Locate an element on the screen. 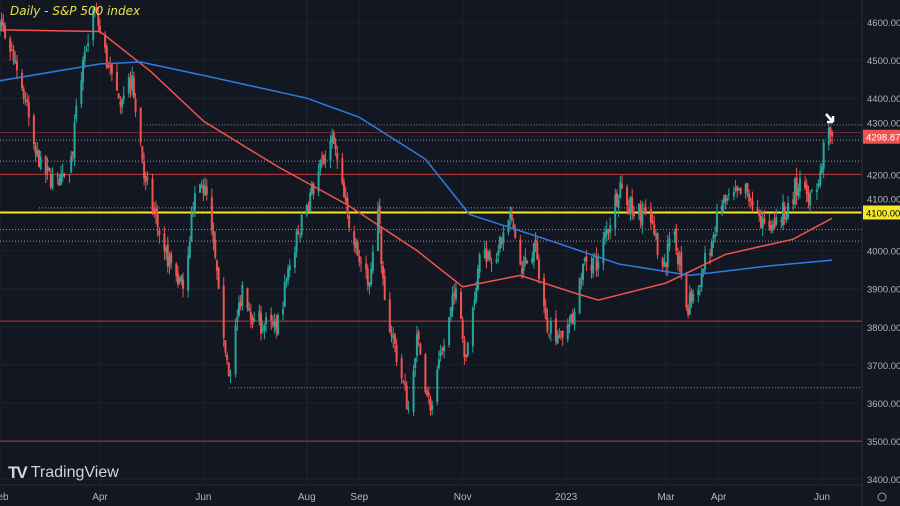 The width and height of the screenshot is (900, 506). level-badge-4100: 4100.00 is located at coordinates (883, 214).